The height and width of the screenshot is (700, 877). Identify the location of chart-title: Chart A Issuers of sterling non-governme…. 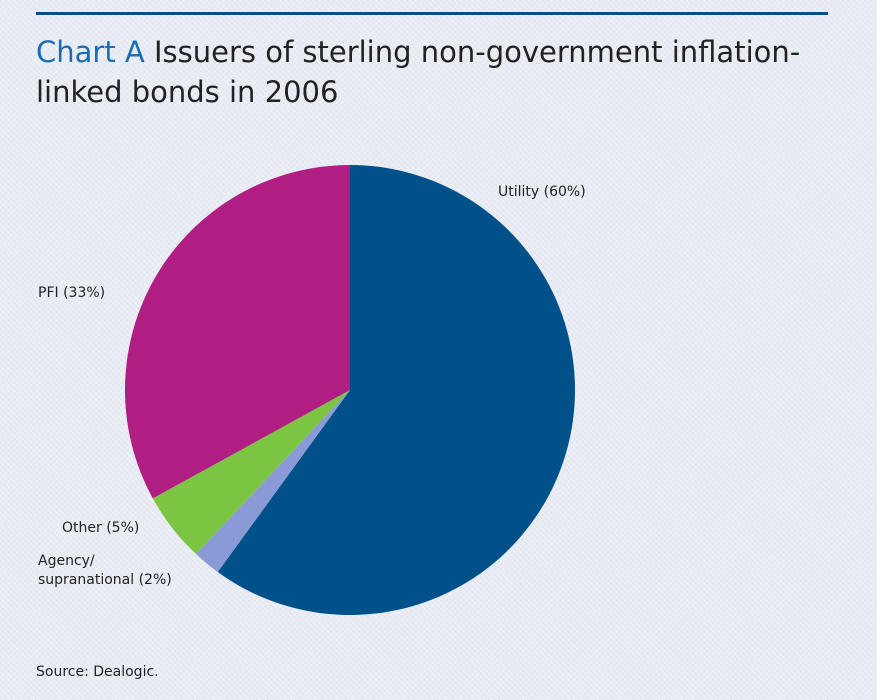
(426, 72).